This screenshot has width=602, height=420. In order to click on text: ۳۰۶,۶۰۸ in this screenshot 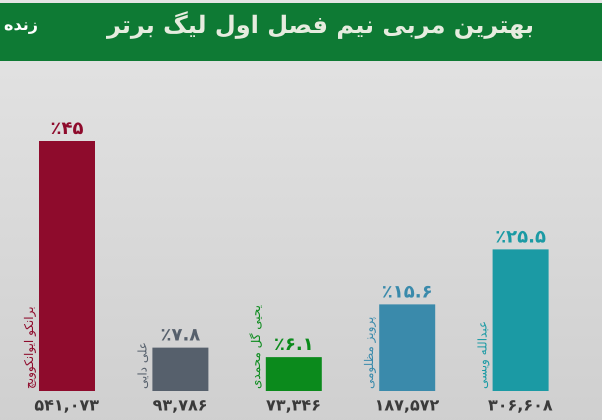, I will do `click(520, 404)`.